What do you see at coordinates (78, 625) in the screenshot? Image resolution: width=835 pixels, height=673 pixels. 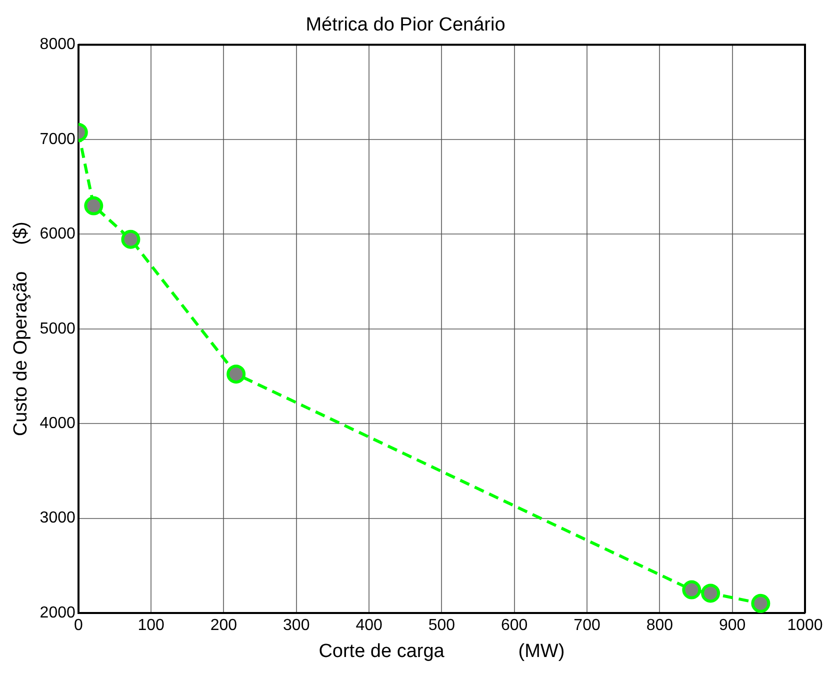 I see `x-tick-label: 0` at bounding box center [78, 625].